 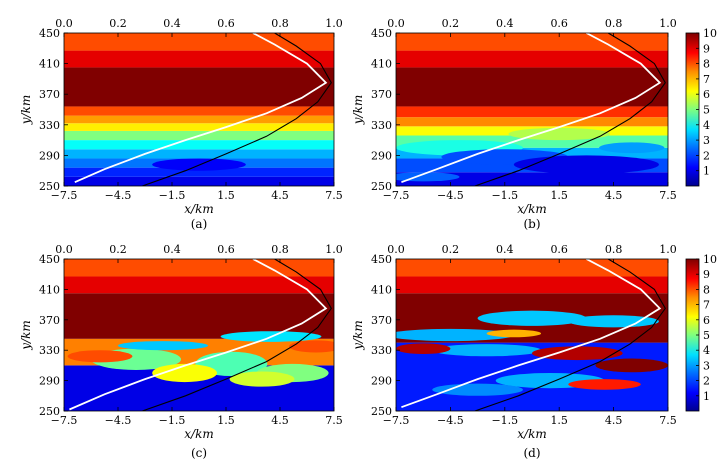 What do you see at coordinates (701, 107) in the screenshot?
I see `colorbar-1: 1 2 3 4 5 6 7 8 9 10` at bounding box center [701, 107].